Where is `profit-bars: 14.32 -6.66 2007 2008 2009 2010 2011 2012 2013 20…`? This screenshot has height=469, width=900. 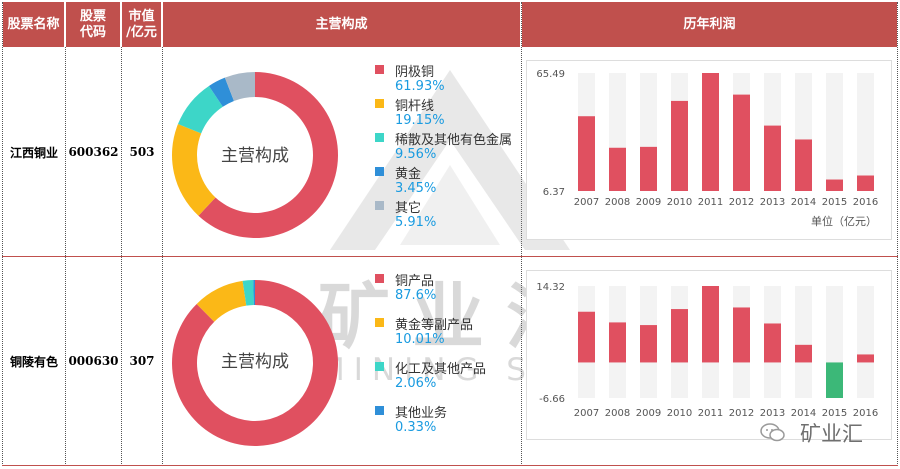
profit-bars: 14.32 -6.66 2007 2008 2009 2010 2011 2012 2013 20… is located at coordinates (707, 350).